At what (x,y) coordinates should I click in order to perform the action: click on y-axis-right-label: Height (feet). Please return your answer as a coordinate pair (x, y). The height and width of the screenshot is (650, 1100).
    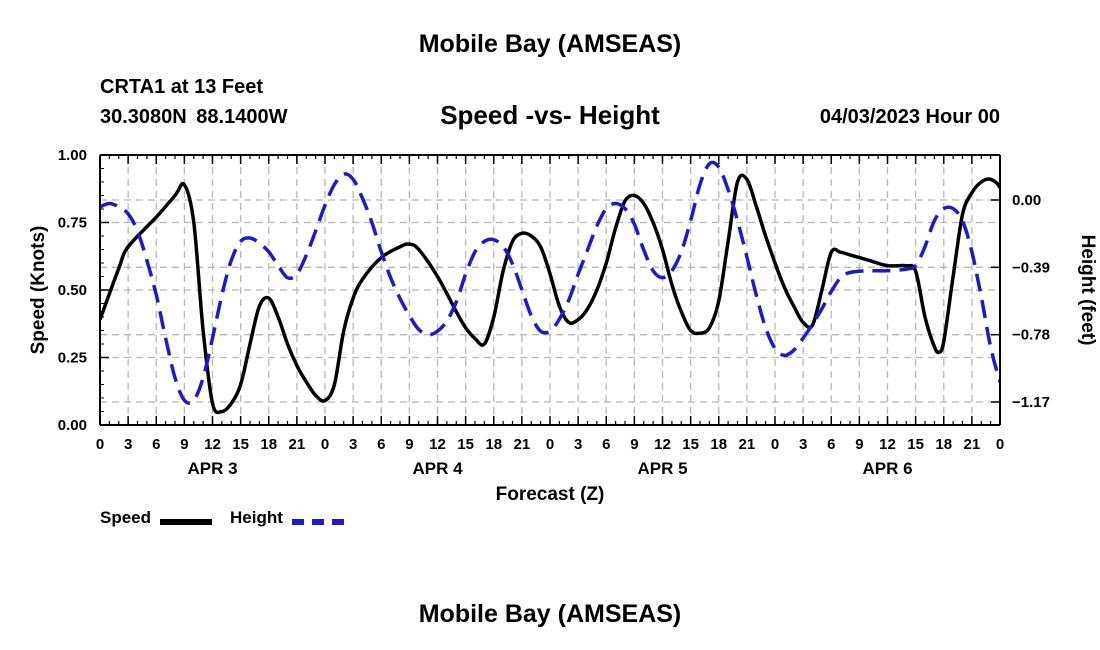
    Looking at the image, I should click on (1087, 290).